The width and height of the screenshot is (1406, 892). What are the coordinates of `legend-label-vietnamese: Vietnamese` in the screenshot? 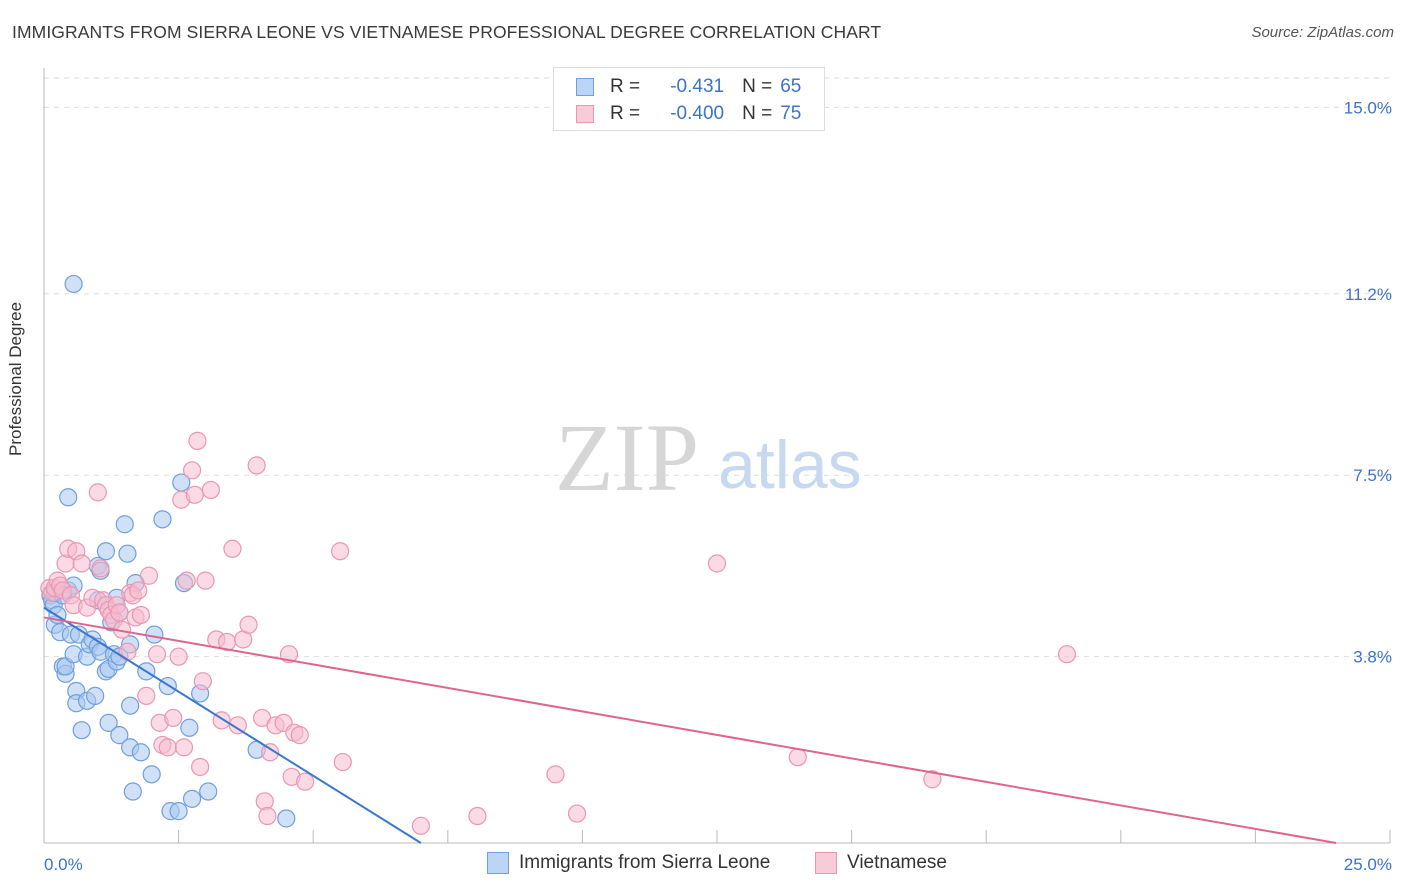 It's located at (897, 862).